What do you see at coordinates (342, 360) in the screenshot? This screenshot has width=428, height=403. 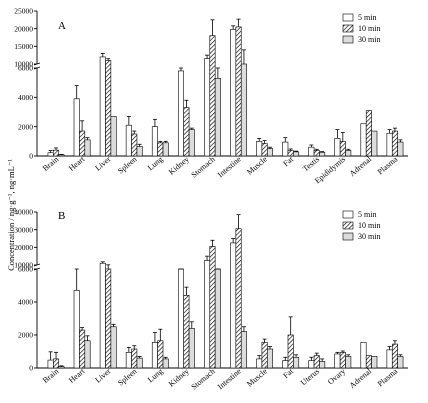 I see `bar-10-min-ovary` at bounding box center [342, 360].